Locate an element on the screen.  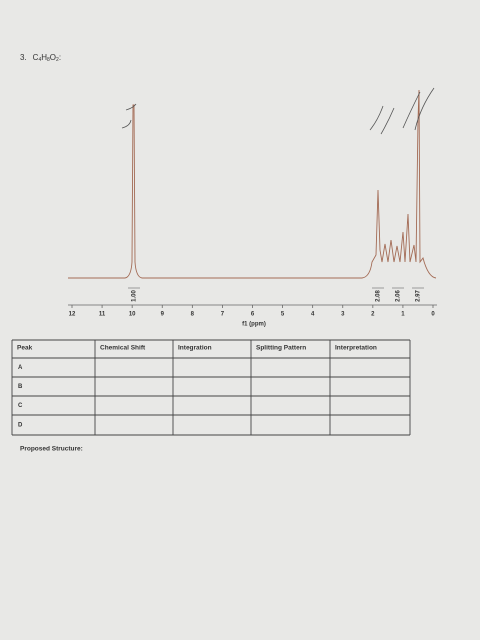
tick-label: 8 is located at coordinates (193, 315).